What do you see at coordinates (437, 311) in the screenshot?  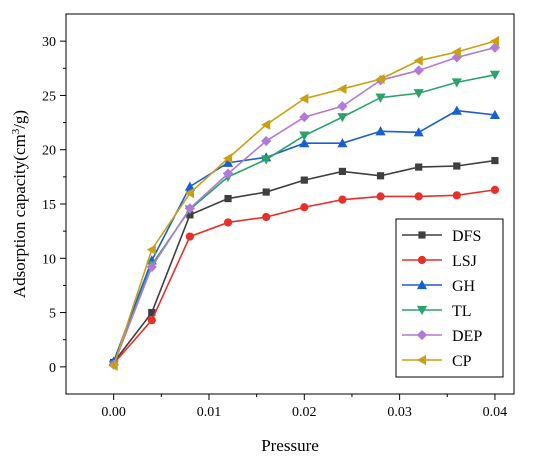 I see `legend-entry-tl: TL` at bounding box center [437, 311].